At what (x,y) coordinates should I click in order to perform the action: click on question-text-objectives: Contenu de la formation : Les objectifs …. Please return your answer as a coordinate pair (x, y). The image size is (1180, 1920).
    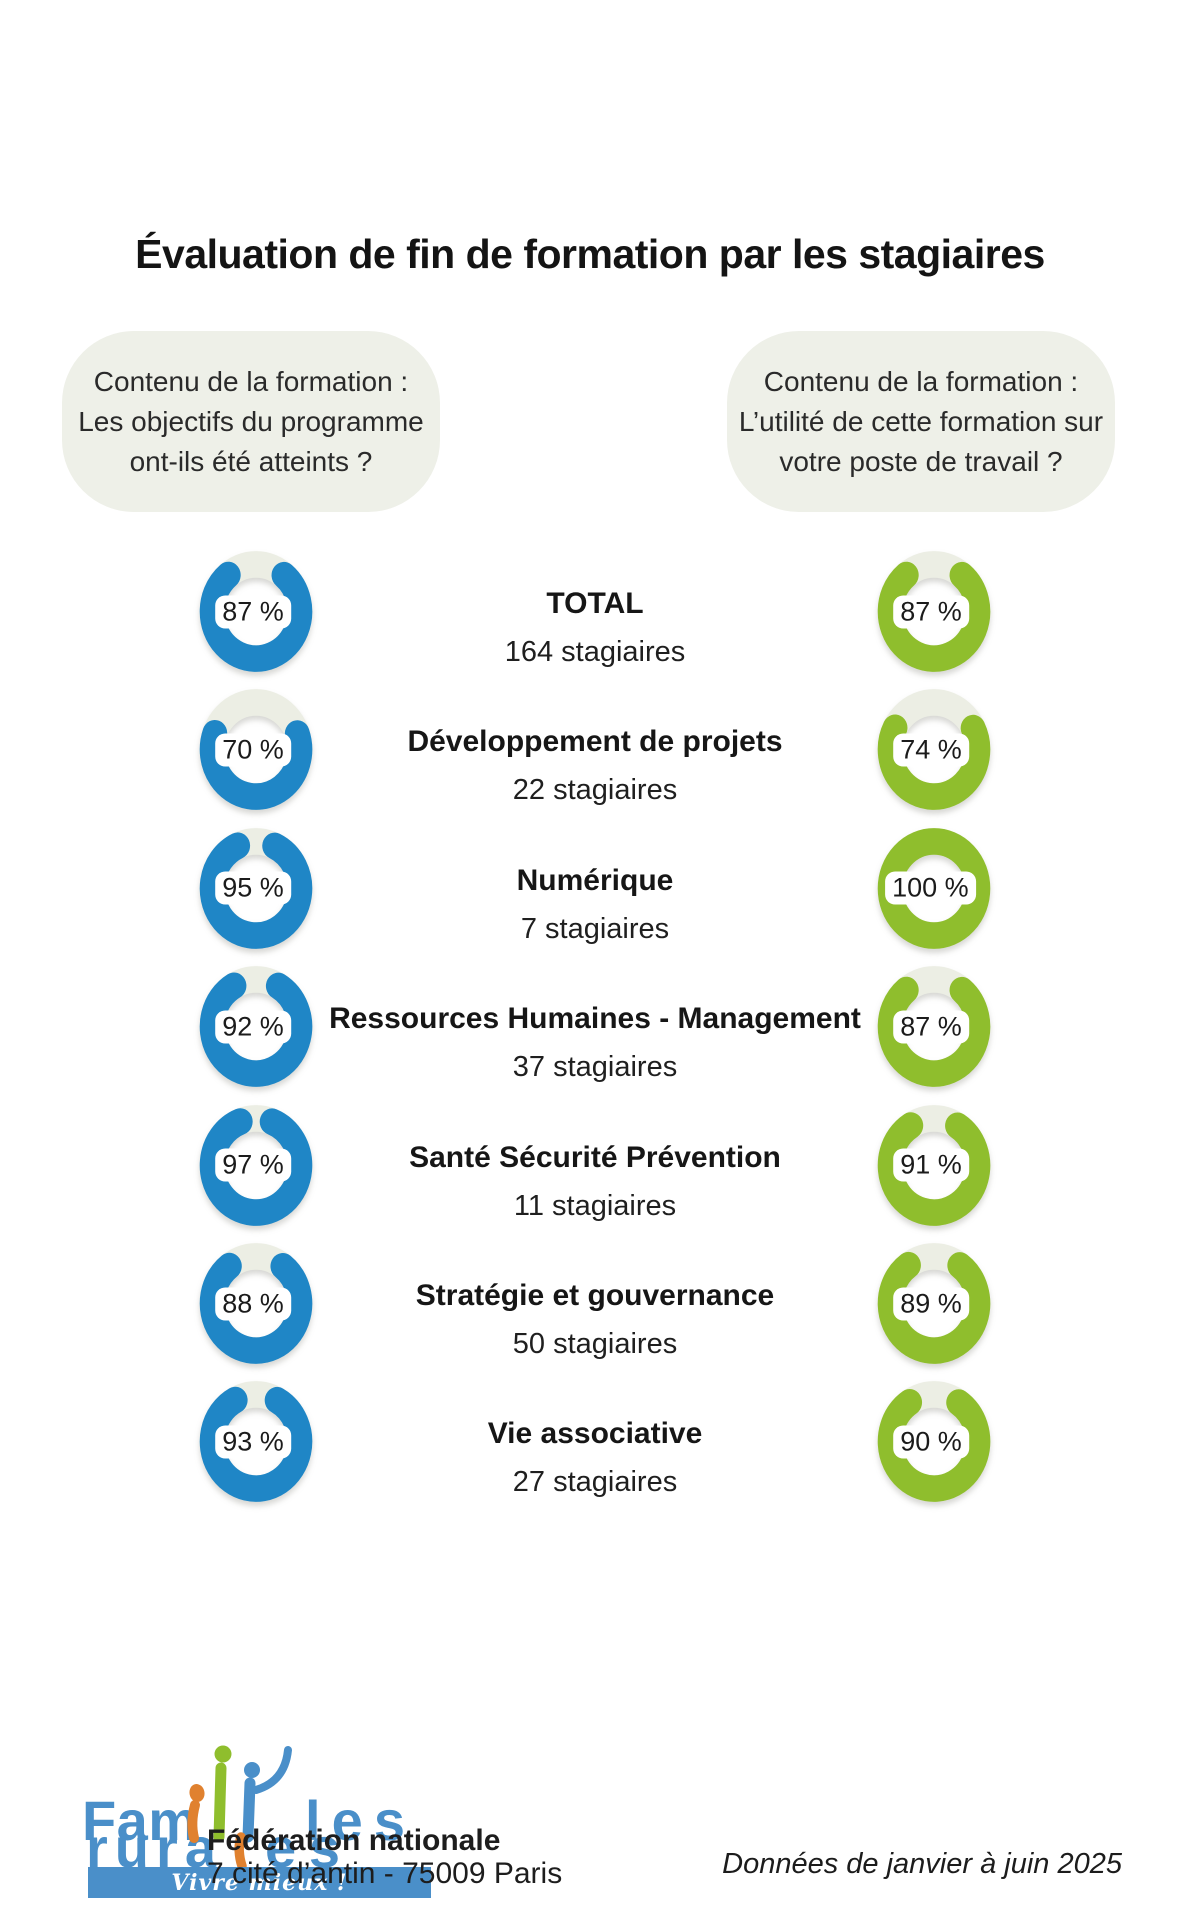
    Looking at the image, I should click on (251, 421).